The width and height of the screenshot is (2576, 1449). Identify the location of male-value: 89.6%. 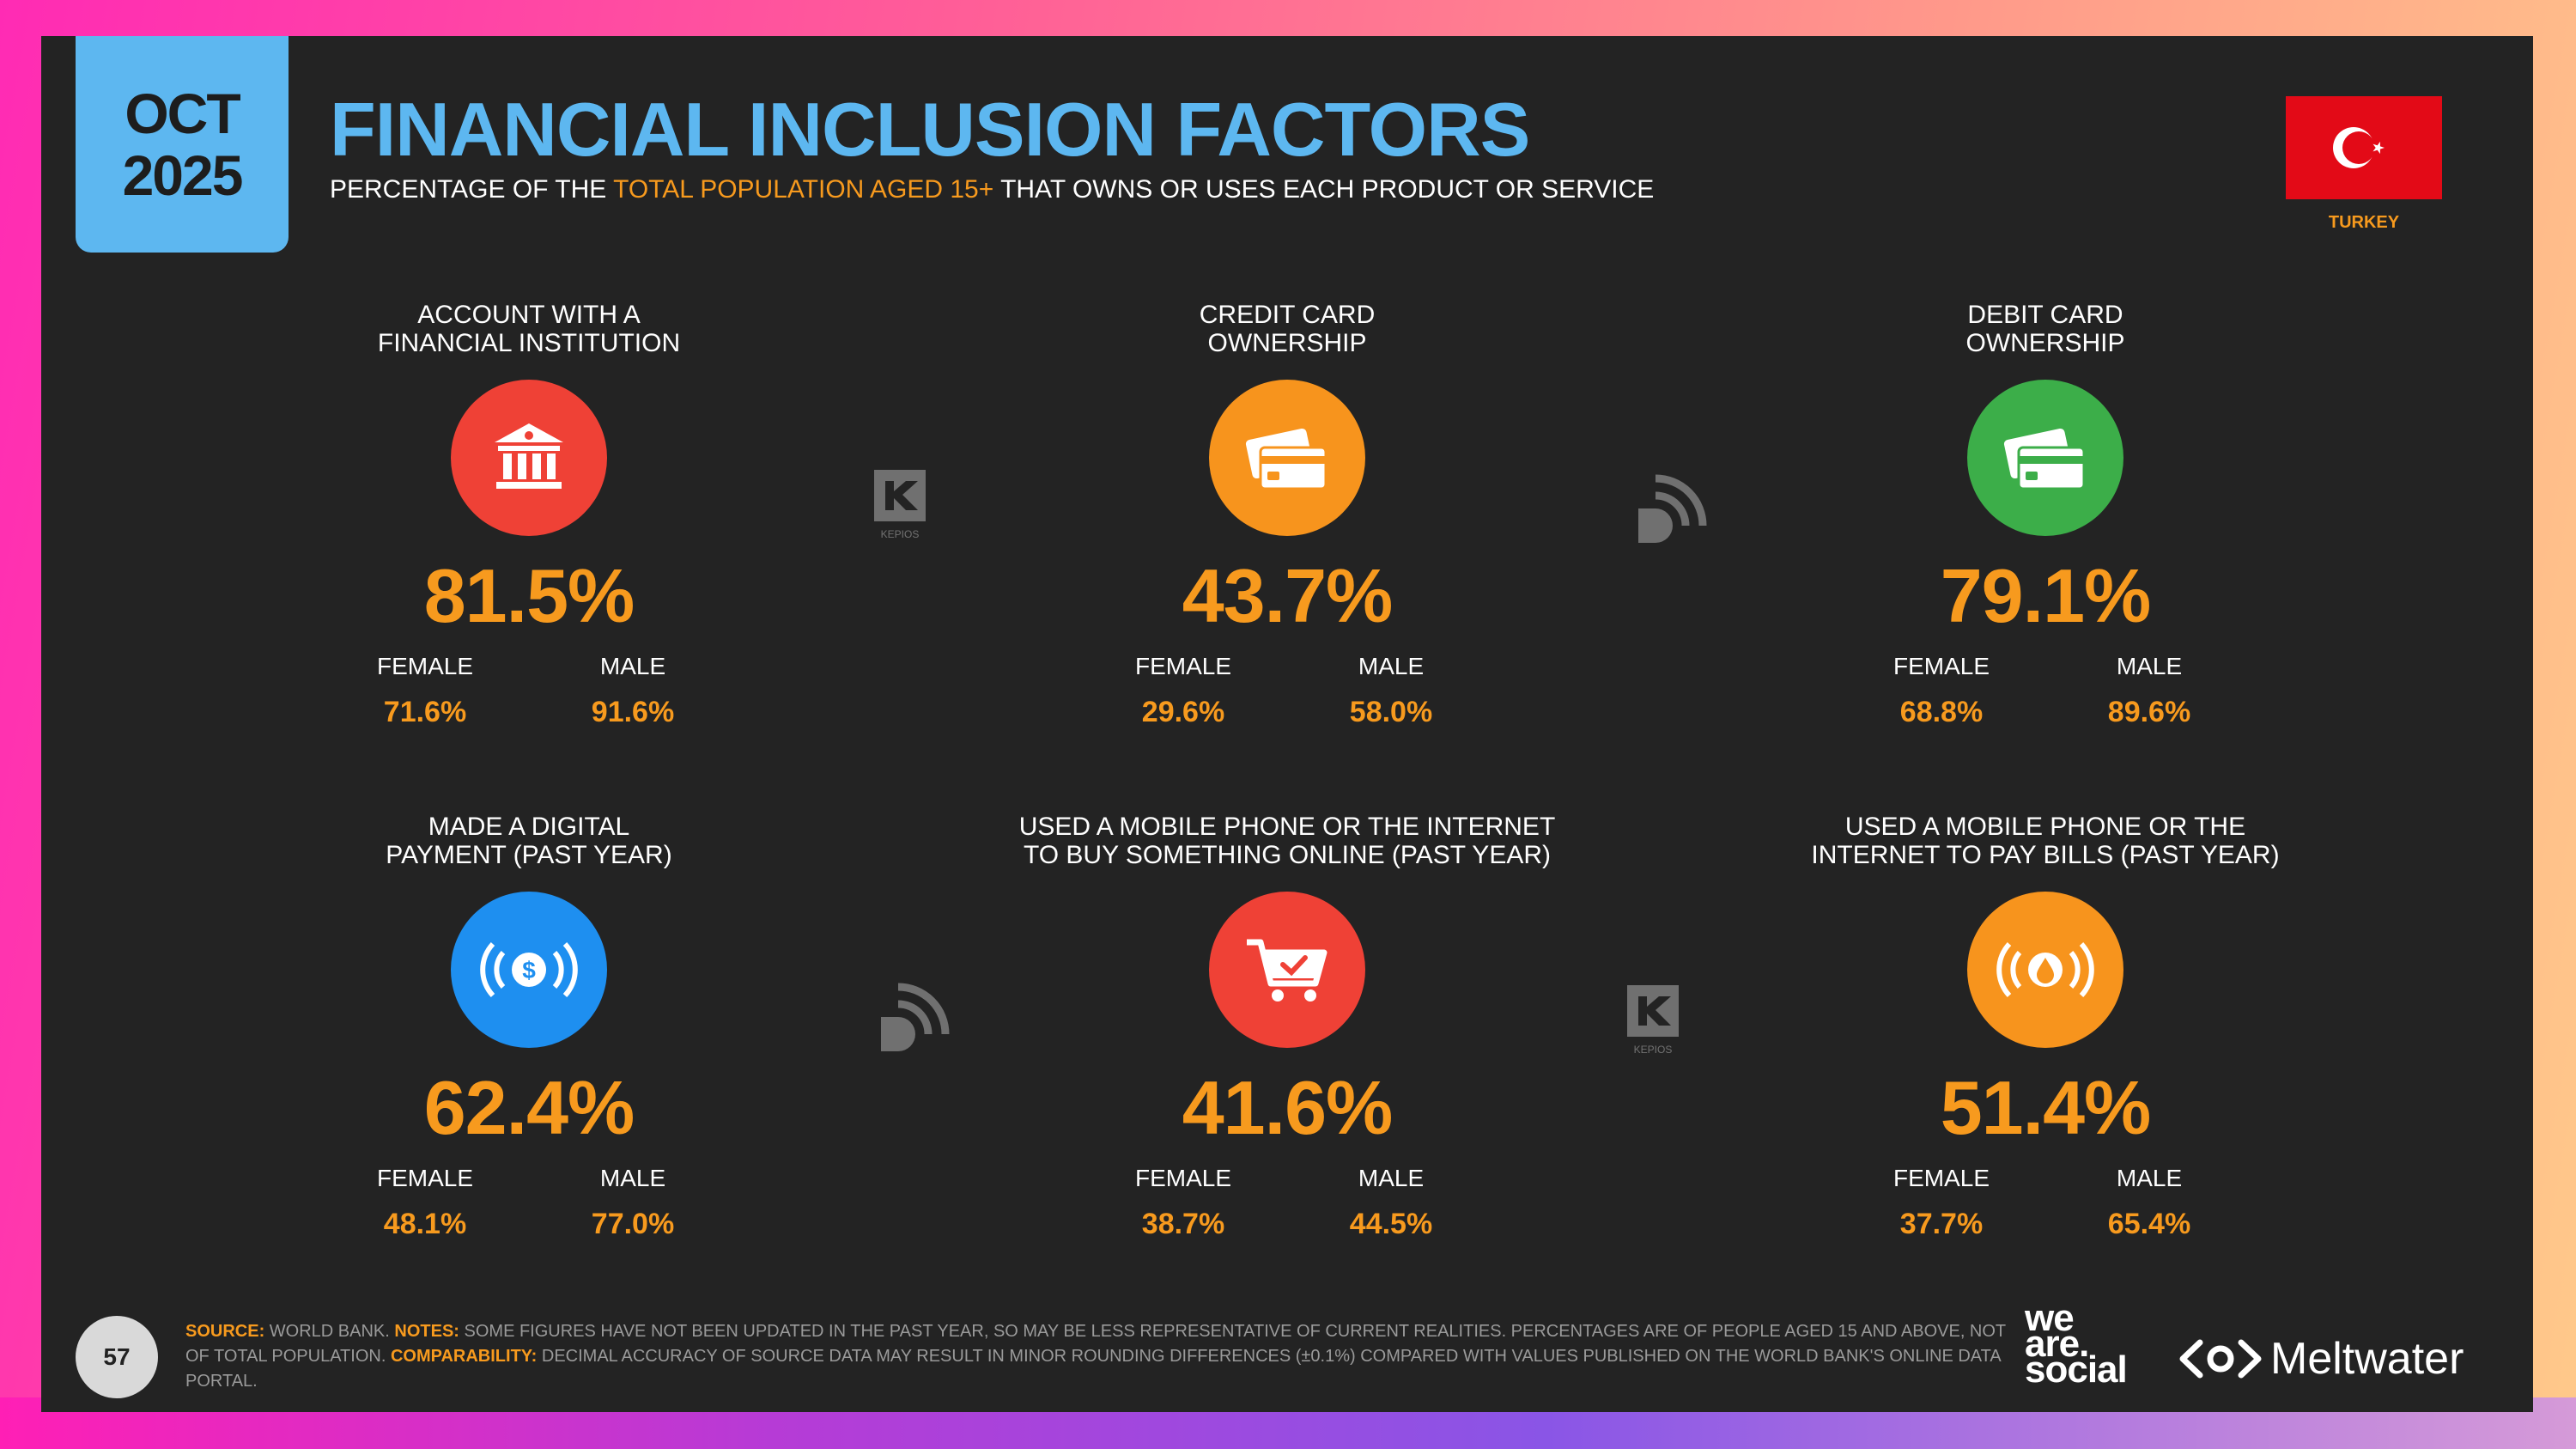
(2149, 712).